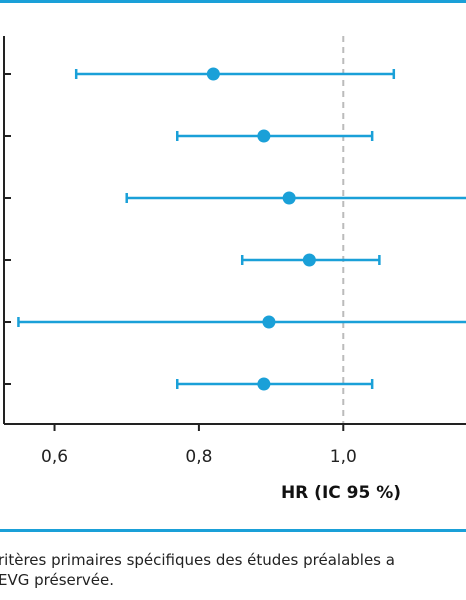 The height and width of the screenshot is (600, 466). Describe the element at coordinates (198, 457) in the screenshot. I see `x-tick-label: 0,8` at that location.